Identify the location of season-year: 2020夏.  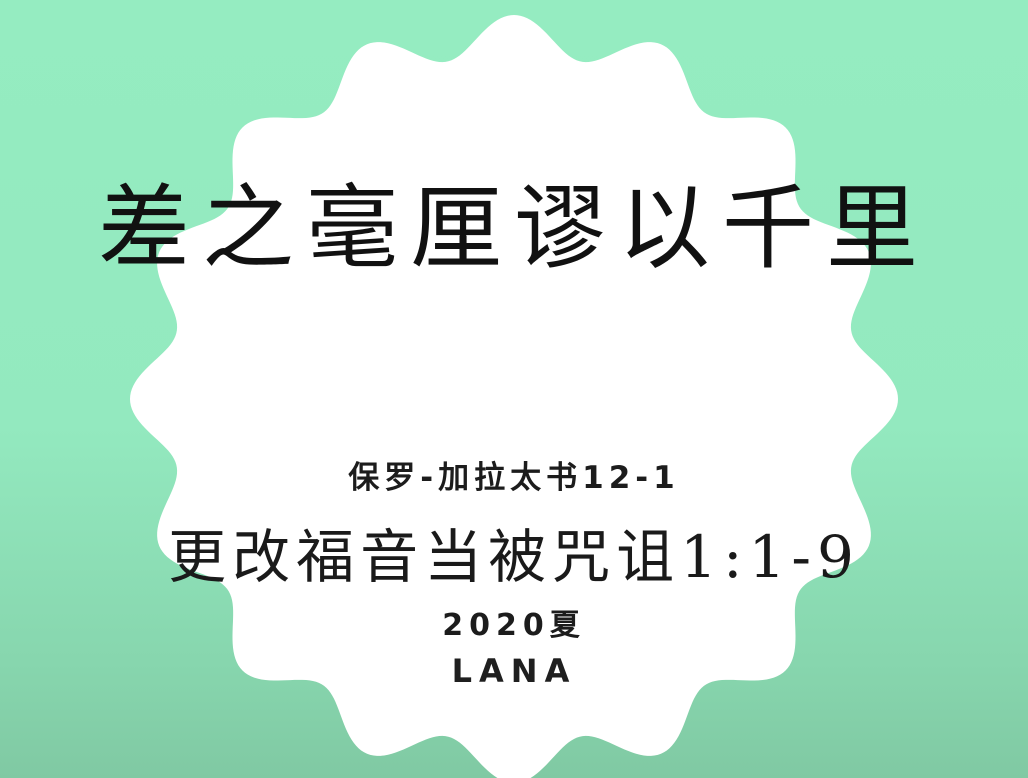
(514, 625).